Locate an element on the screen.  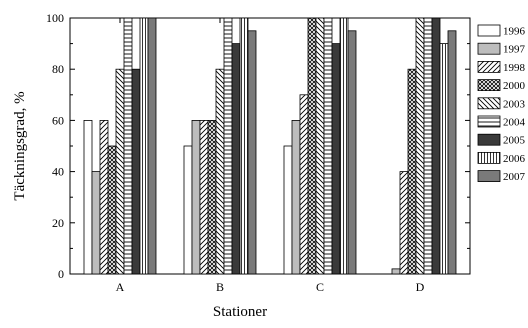
bar-2003-D is located at coordinates (420, 146).